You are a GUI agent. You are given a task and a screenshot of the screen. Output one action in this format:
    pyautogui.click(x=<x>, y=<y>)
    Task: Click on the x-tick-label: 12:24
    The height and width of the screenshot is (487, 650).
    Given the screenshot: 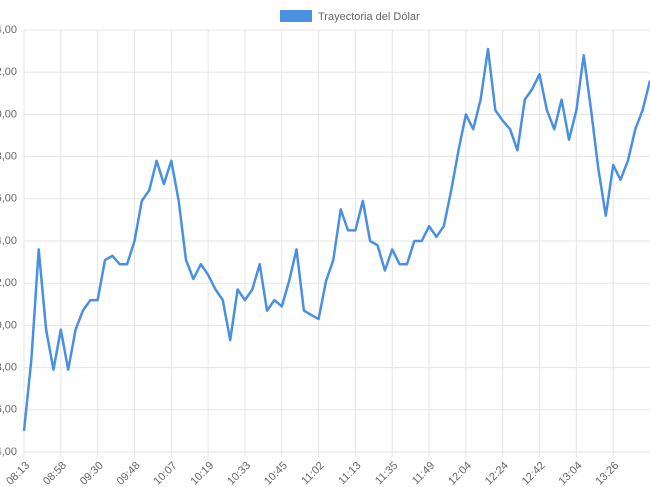 What is the action you would take?
    pyautogui.click(x=497, y=473)
    